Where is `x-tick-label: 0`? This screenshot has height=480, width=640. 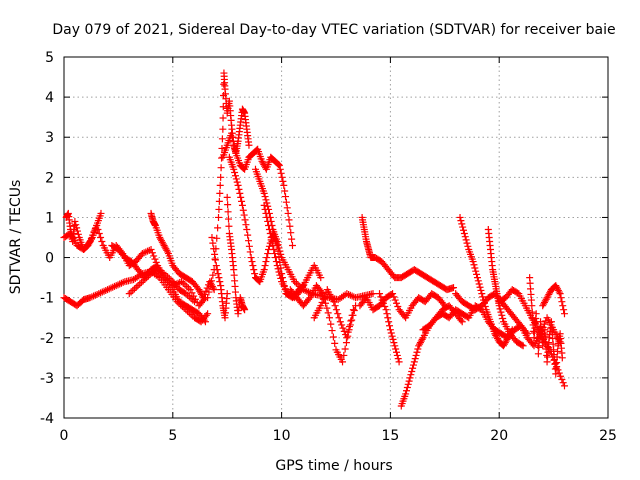 x-tick-label: 0 is located at coordinates (64, 436).